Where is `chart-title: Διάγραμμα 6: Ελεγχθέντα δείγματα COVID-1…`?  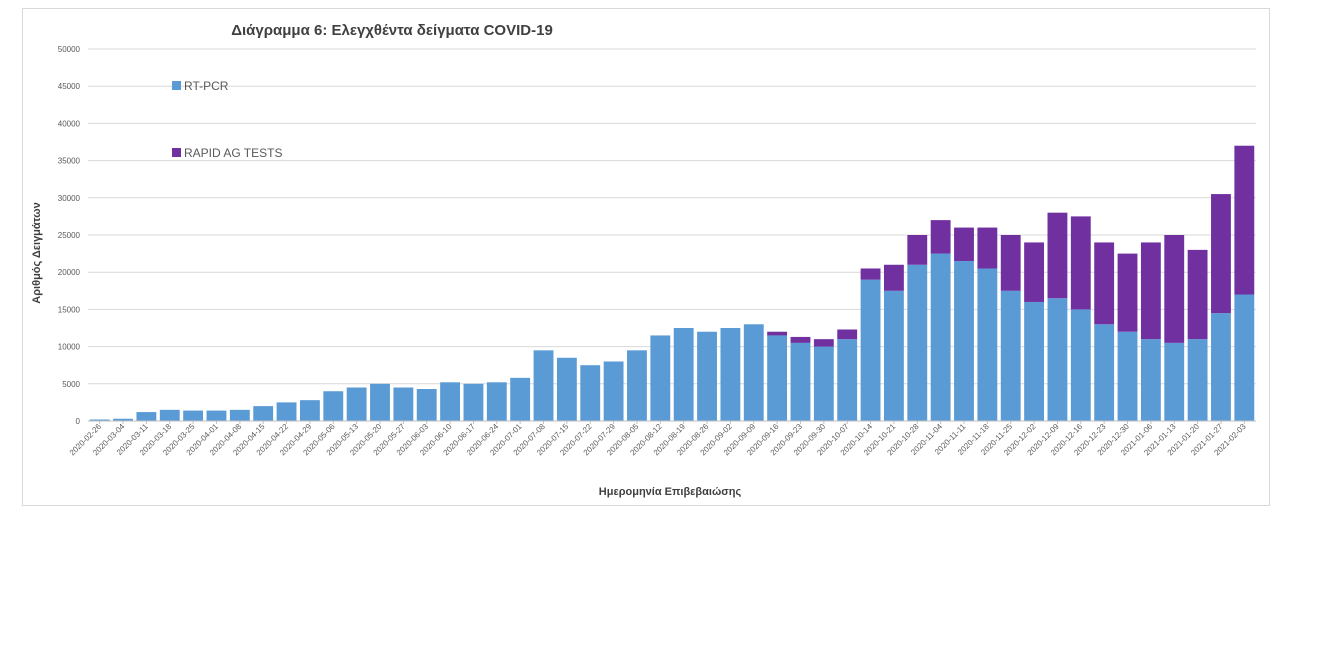 chart-title: Διάγραμμα 6: Ελεγχθέντα δείγματα COVID-1… is located at coordinates (392, 30).